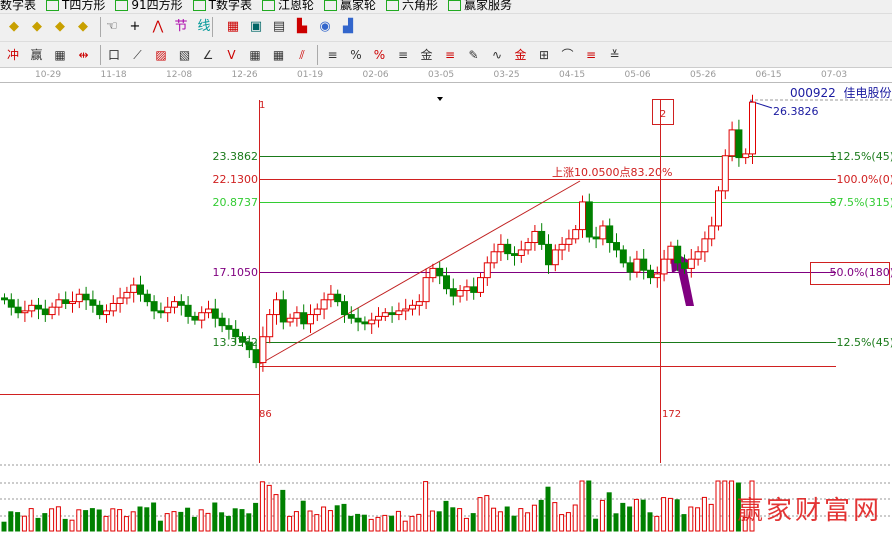 This screenshot has height=533, width=892. What do you see at coordinates (75, 5) in the screenshot?
I see `toolbar-item-1: T四方形` at bounding box center [75, 5].